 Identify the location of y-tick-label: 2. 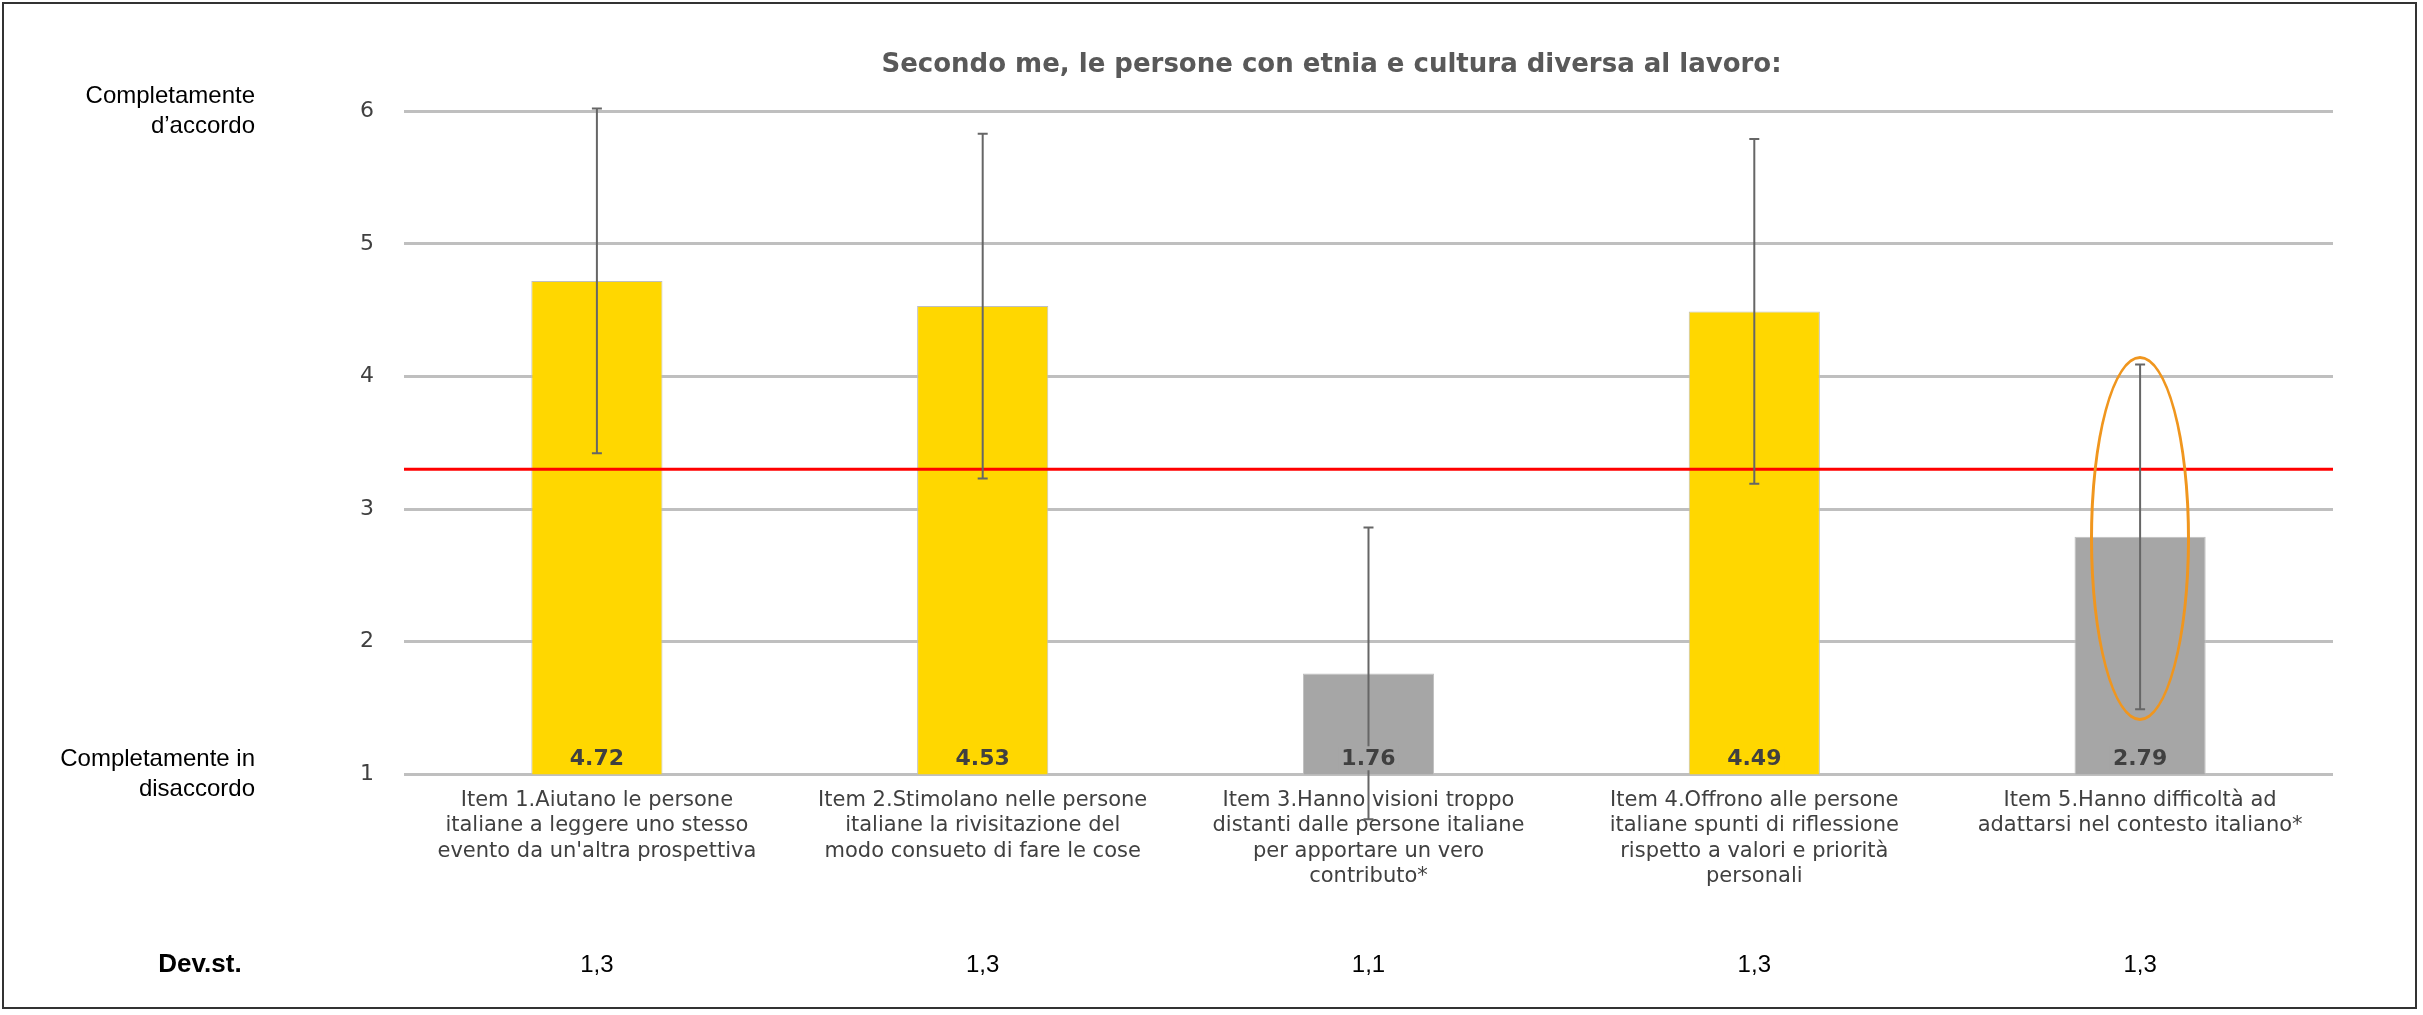
(367, 640).